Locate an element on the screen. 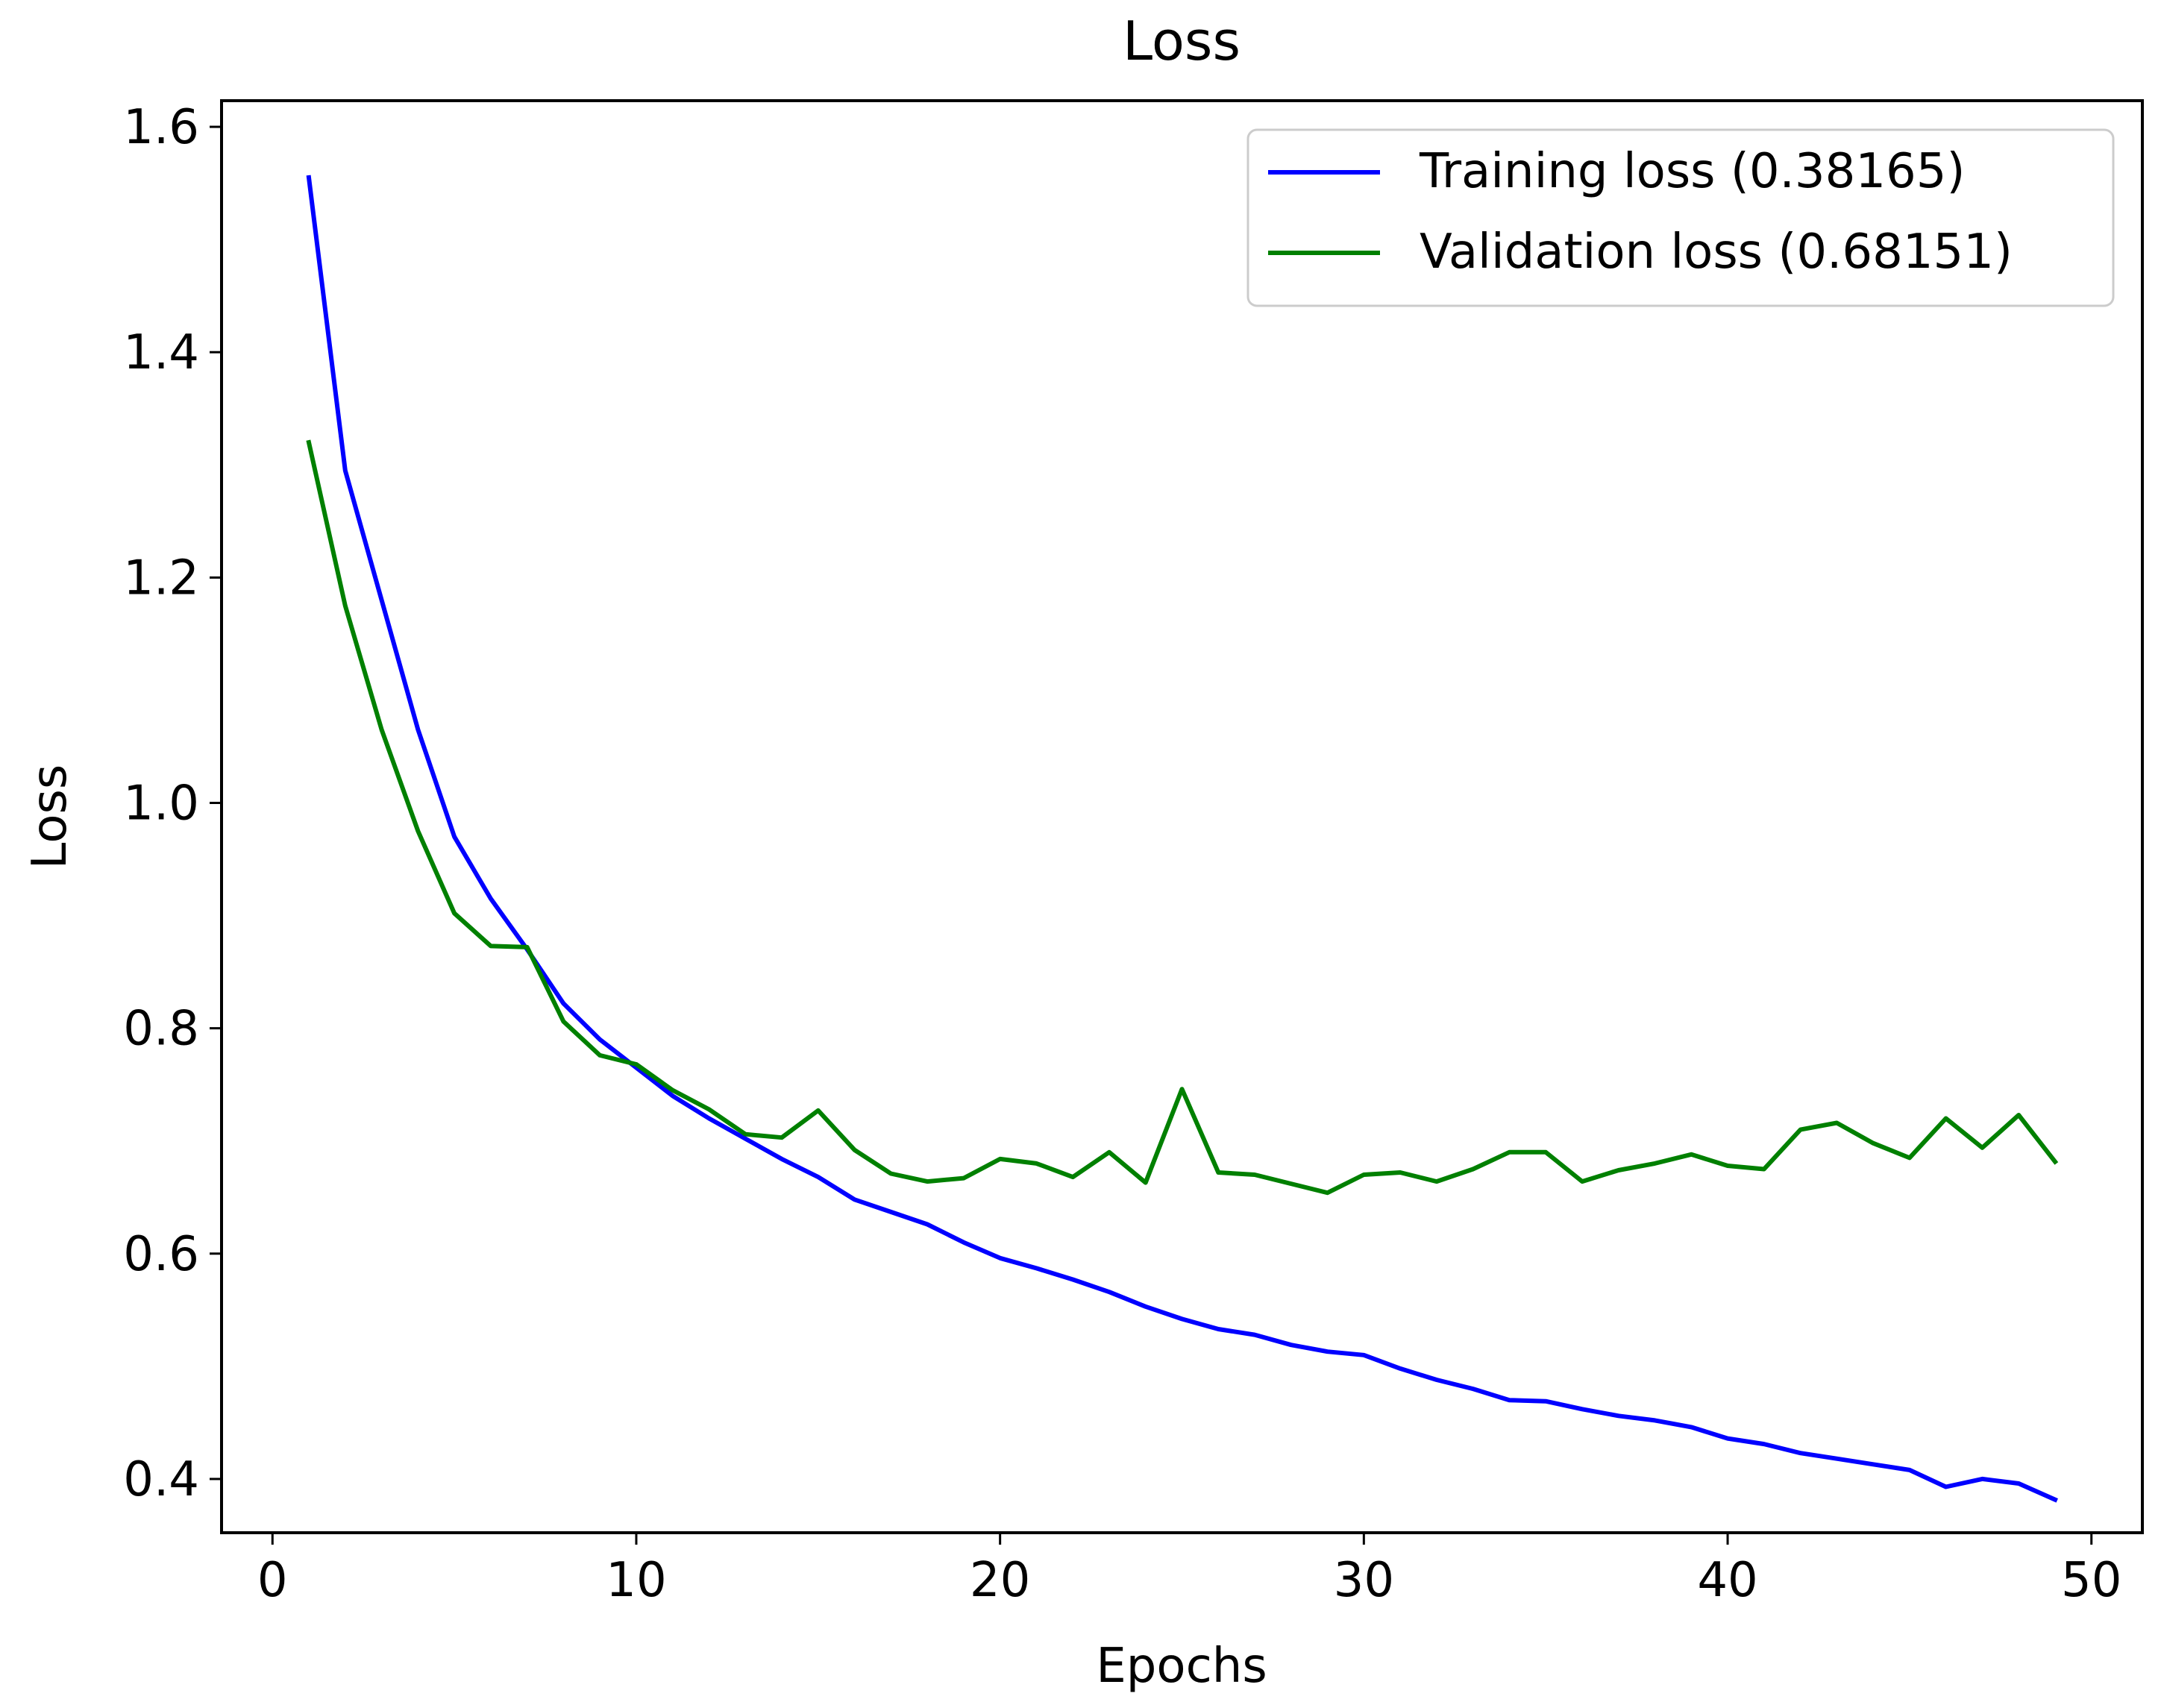 This screenshot has height=1708, width=2164. y-tick-label: 1.2 is located at coordinates (161, 578).